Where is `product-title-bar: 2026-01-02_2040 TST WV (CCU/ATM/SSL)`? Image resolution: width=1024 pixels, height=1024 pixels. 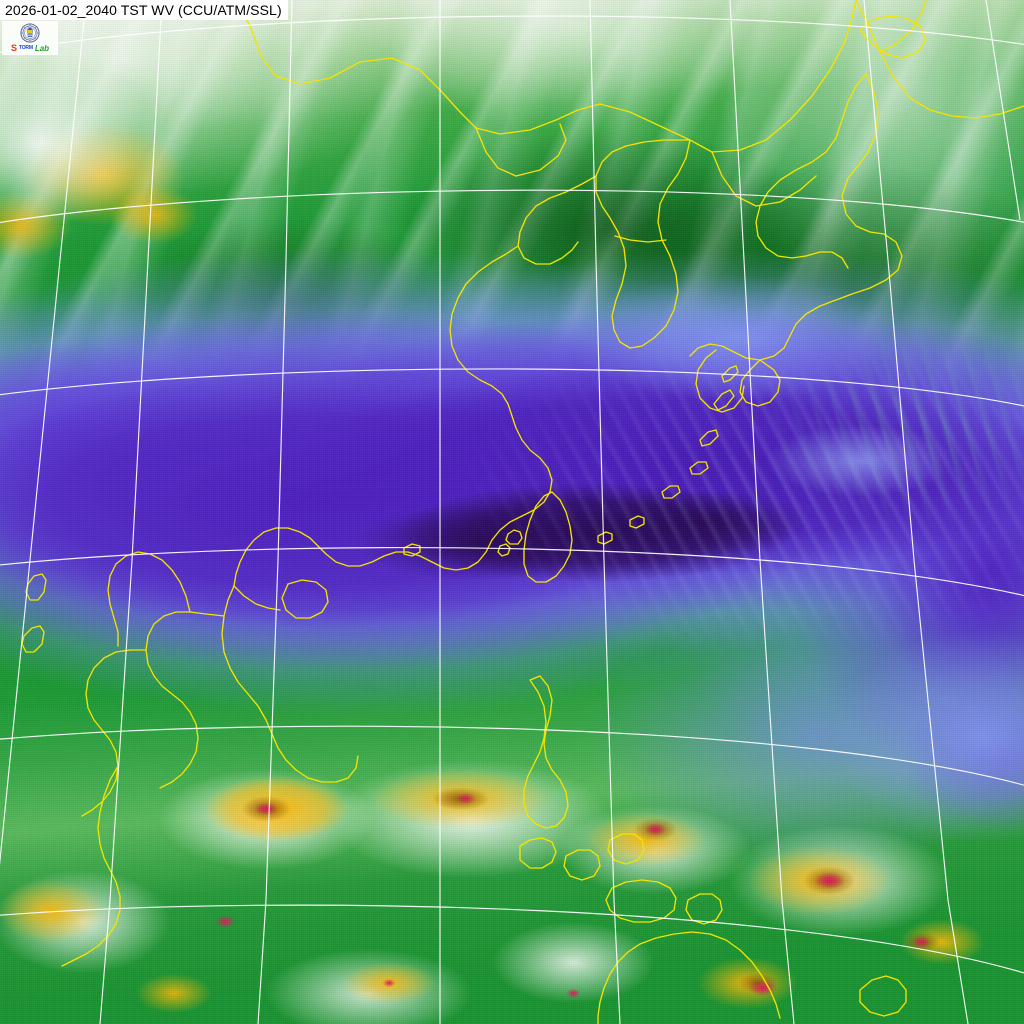
product-title-bar: 2026-01-02_2040 TST WV (CCU/ATM/SSL) is located at coordinates (144, 10).